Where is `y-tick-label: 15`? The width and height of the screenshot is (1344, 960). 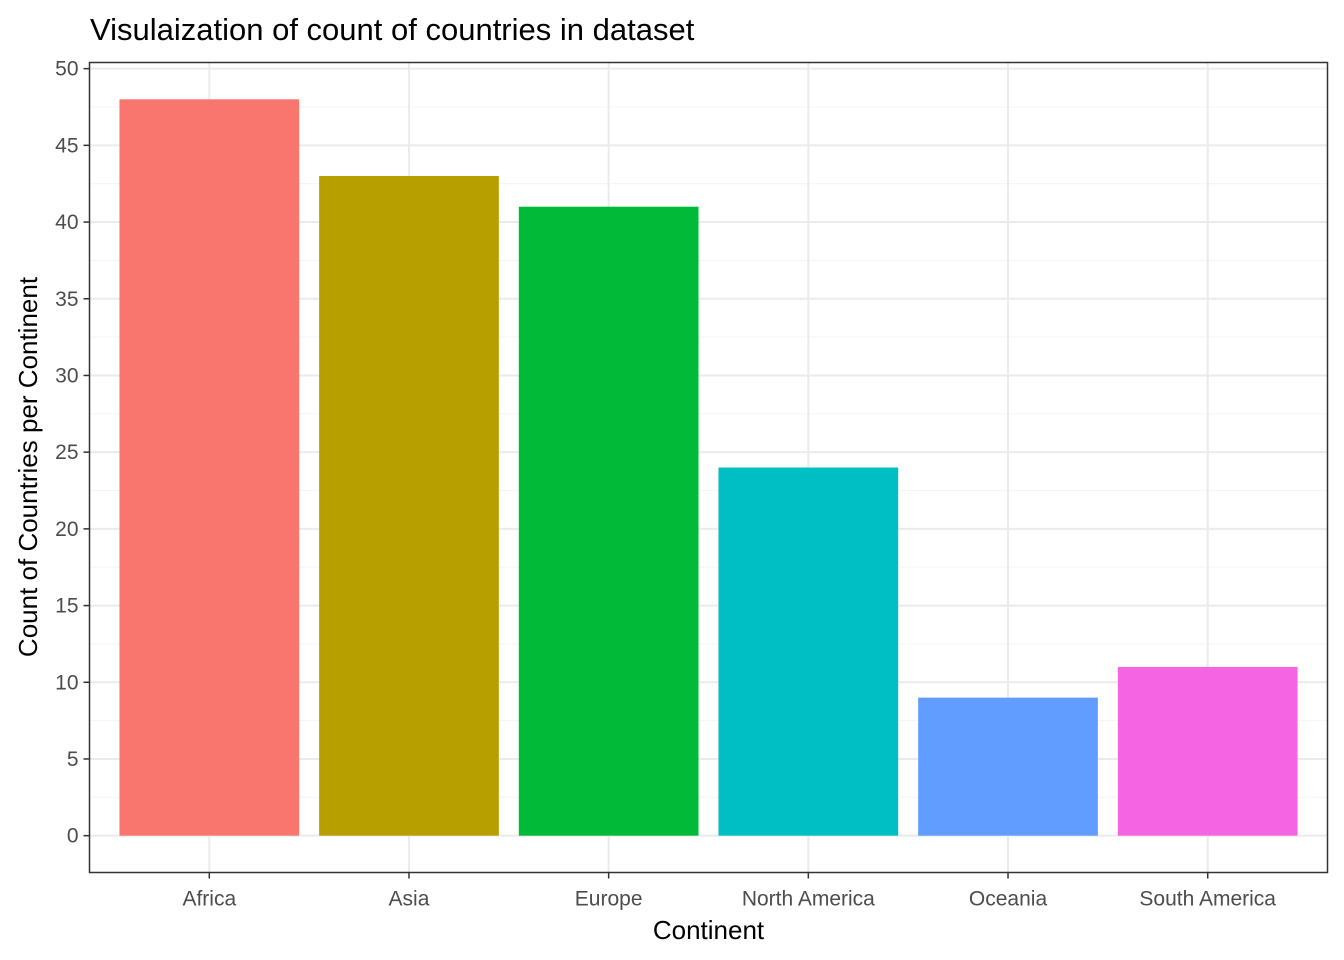 y-tick-label: 15 is located at coordinates (66, 606).